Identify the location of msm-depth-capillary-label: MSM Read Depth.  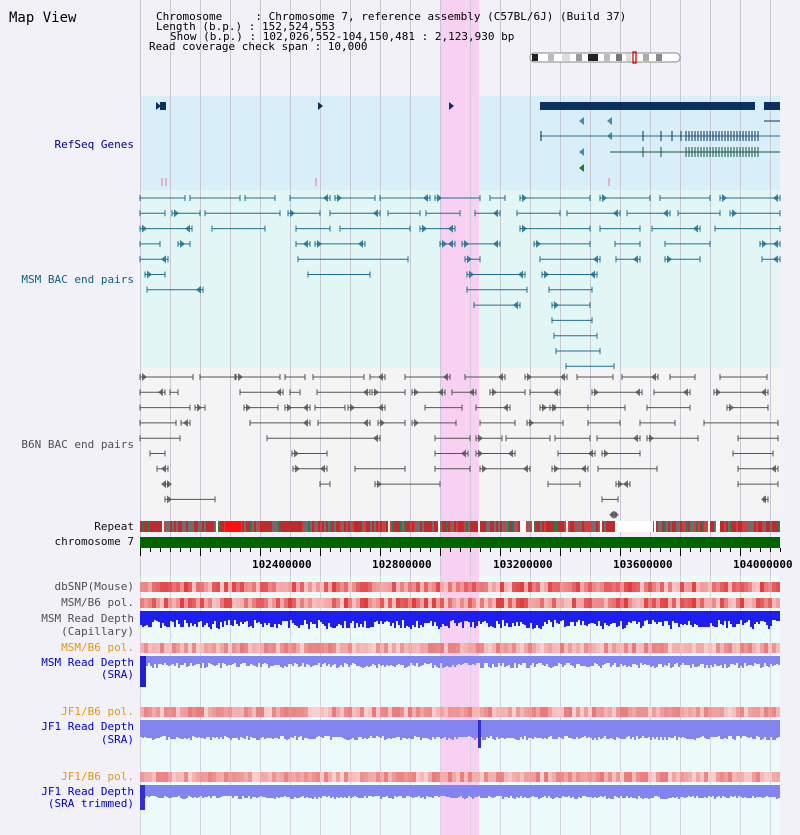
(87, 618).